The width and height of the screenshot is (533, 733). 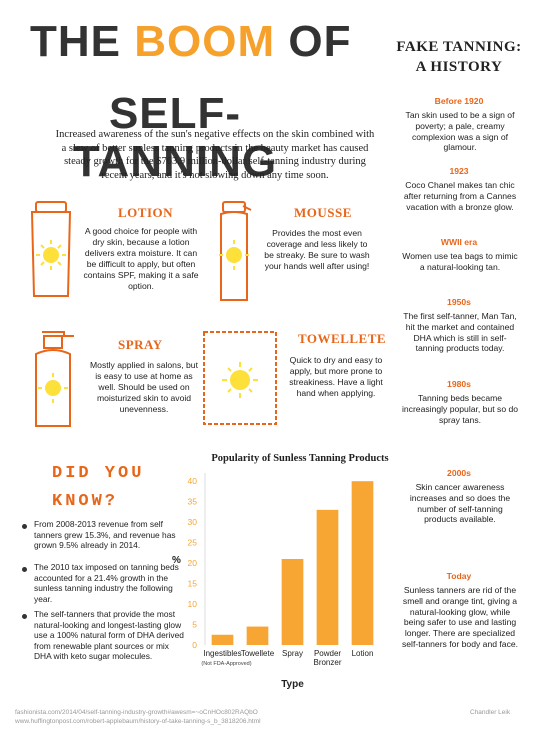 I want to click on did-you-know-title: DID YOU KNOW?, so click(x=98, y=487).